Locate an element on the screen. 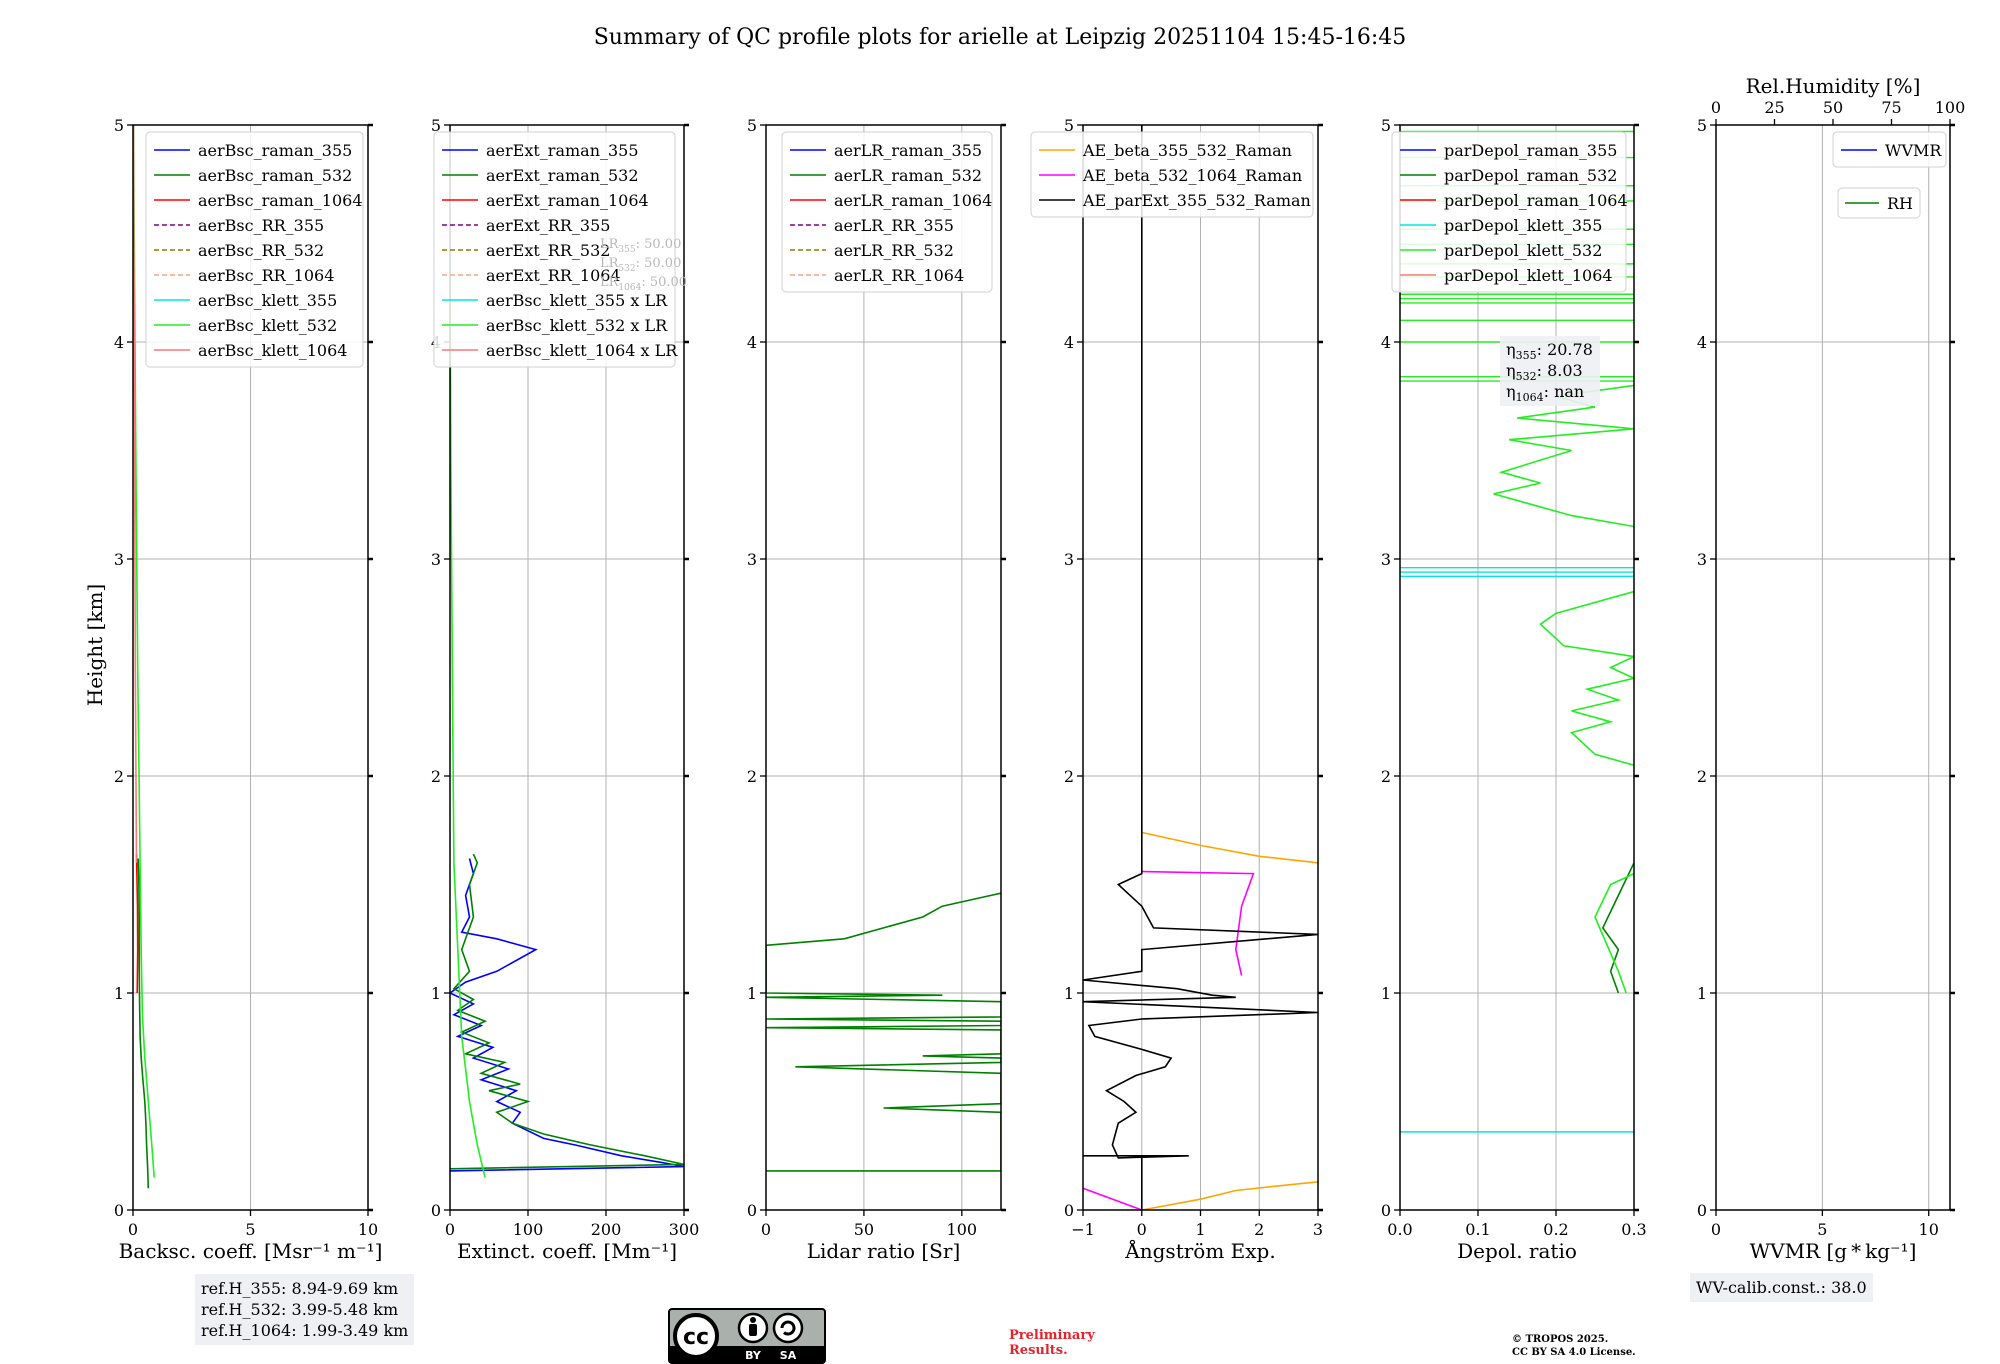  legend-entry: parDepol_raman_532 is located at coordinates (1530, 175).